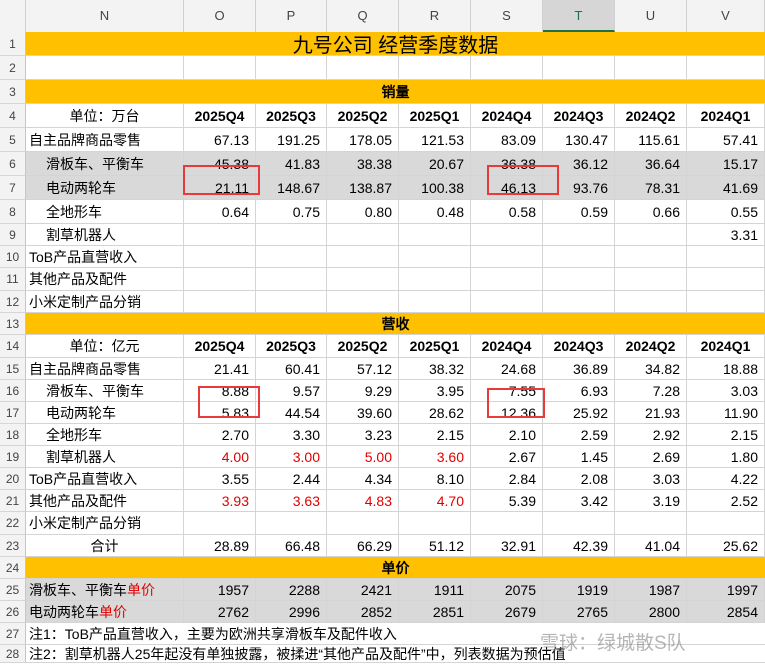  What do you see at coordinates (13, 413) in the screenshot?
I see `row-header-17: 17` at bounding box center [13, 413].